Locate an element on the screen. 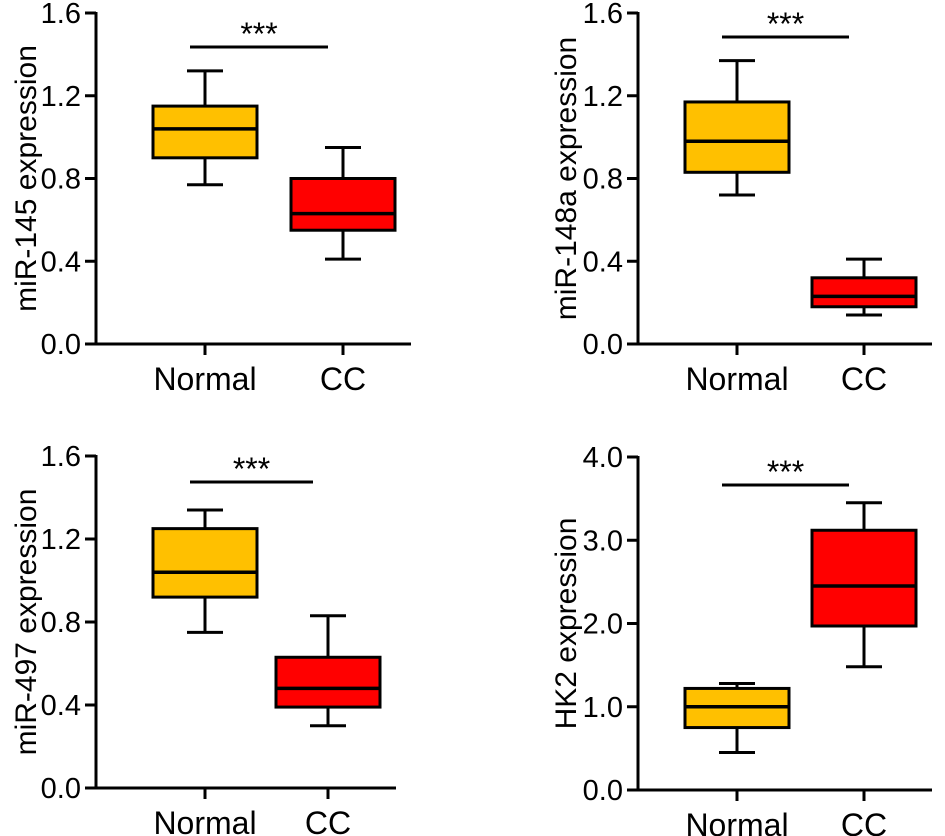 Image resolution: width=945 pixels, height=836 pixels. y-axis-label: miR-148a expression is located at coordinates (566, 178).